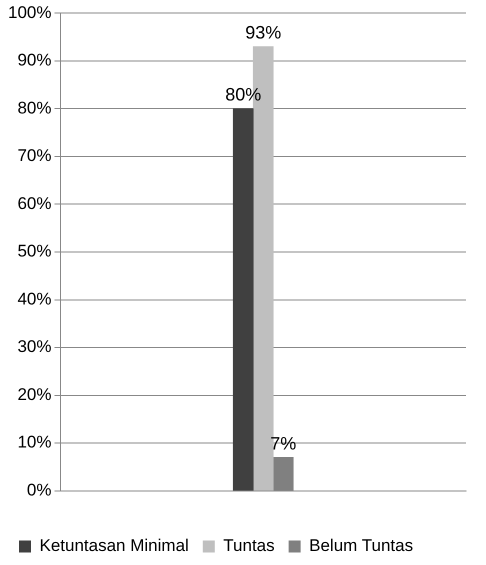 The height and width of the screenshot is (565, 486). Describe the element at coordinates (249, 546) in the screenshot. I see `legend-label: Tuntas` at that location.